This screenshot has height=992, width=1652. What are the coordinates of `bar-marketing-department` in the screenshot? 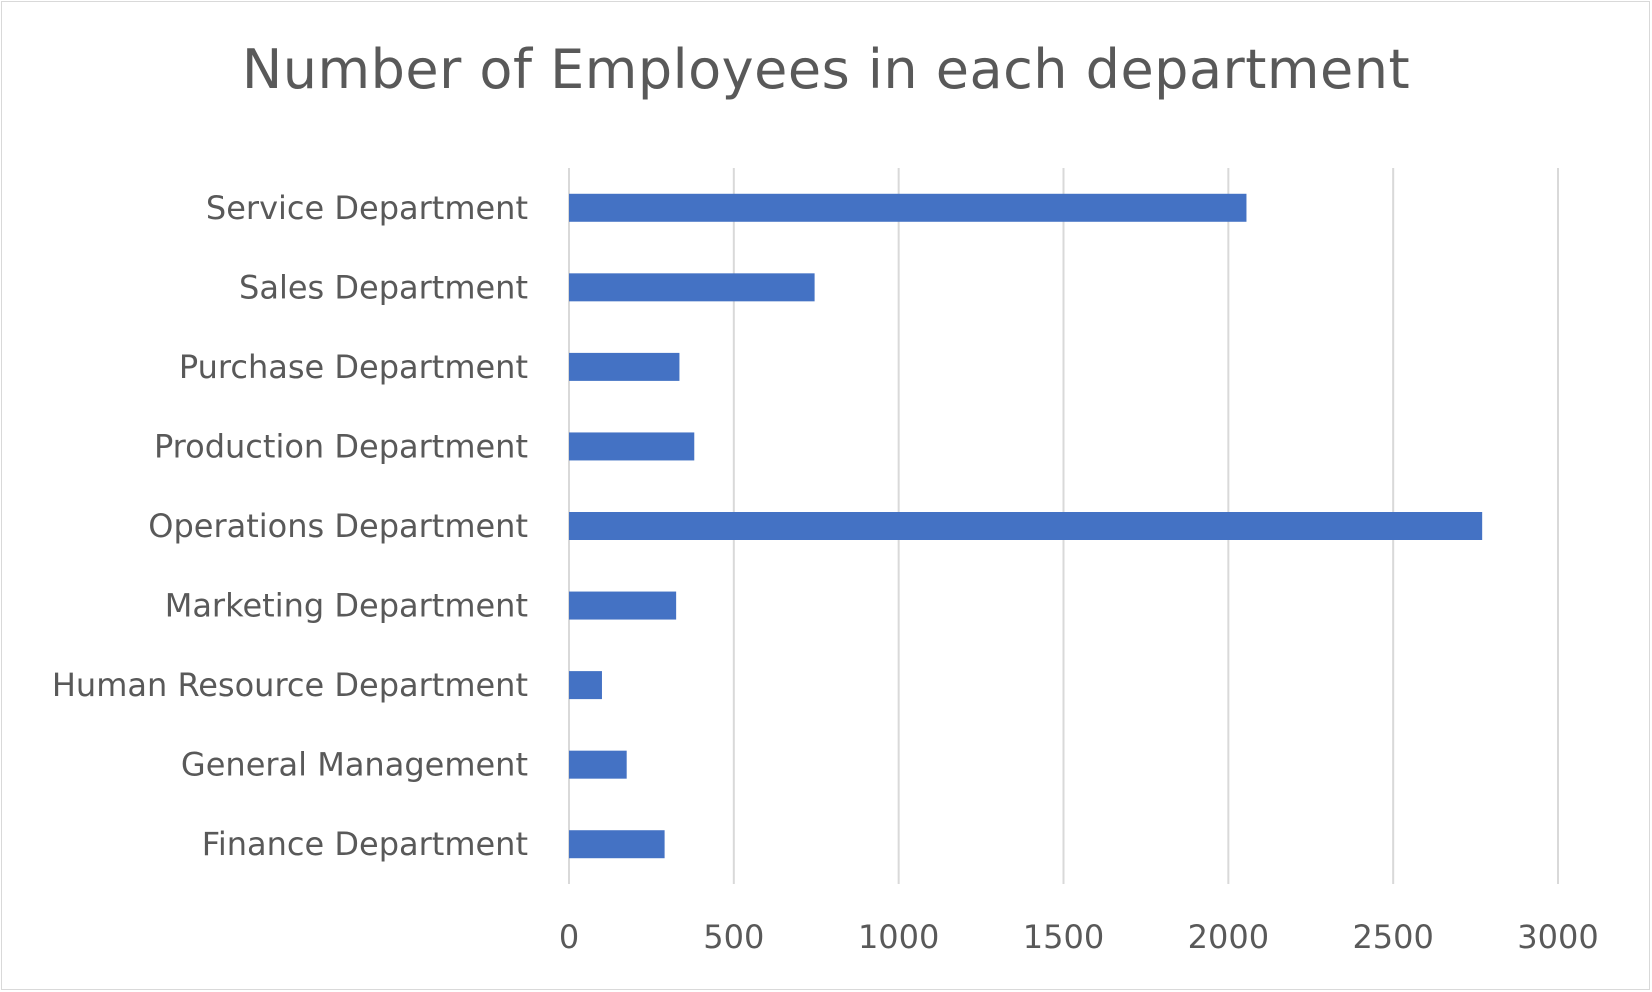 It's located at (623, 605).